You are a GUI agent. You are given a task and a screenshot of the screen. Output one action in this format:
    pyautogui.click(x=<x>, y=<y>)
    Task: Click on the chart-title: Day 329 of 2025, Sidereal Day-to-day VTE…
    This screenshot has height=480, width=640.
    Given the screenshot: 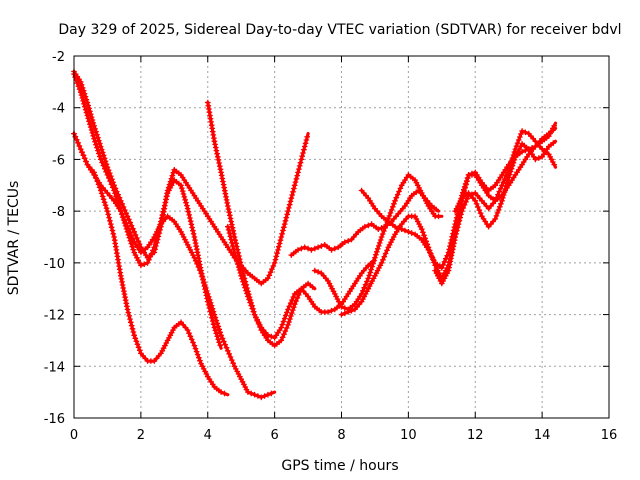 What is the action you would take?
    pyautogui.click(x=339, y=30)
    